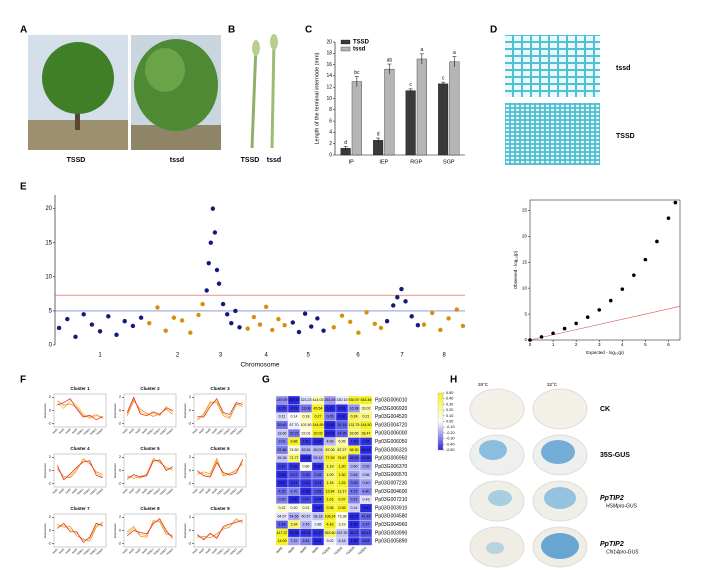 The image size is (706, 575). What do you see at coordinates (318, 458) in the screenshot?
I see `cell-value: 53.12` at bounding box center [318, 458].